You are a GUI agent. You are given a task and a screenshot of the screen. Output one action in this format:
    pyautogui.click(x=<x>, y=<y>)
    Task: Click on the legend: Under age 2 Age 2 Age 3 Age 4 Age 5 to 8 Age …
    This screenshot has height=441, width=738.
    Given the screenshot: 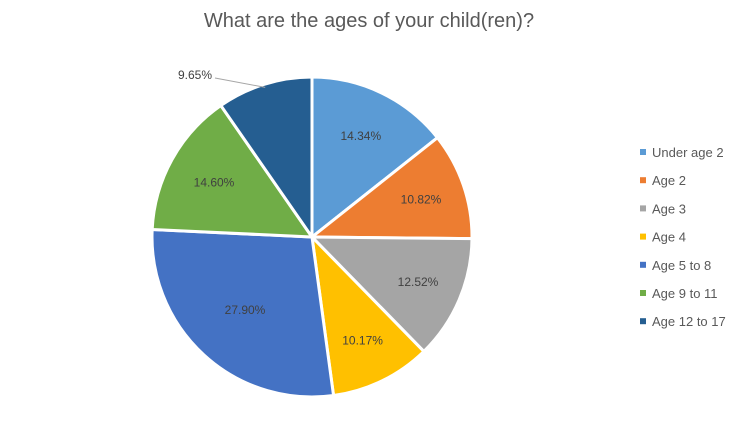 What is the action you would take?
    pyautogui.click(x=683, y=237)
    